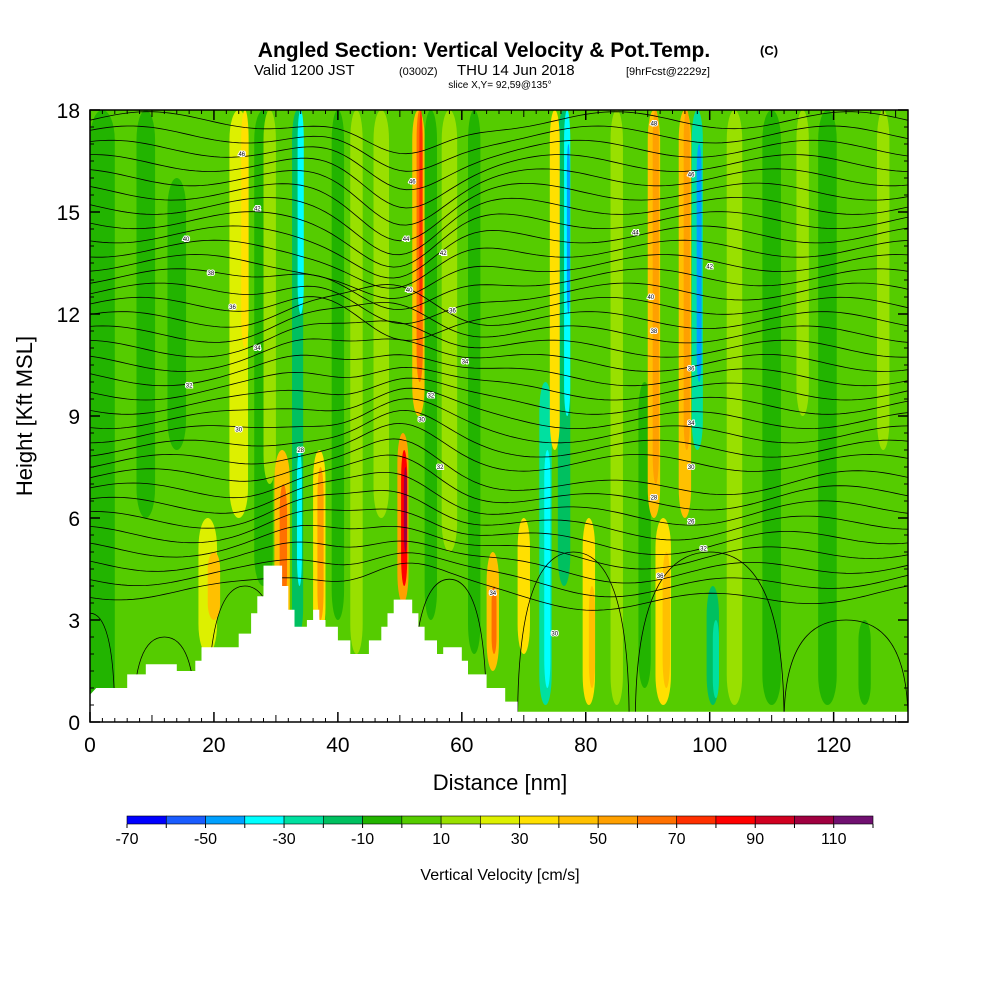  Describe the element at coordinates (677, 839) in the screenshot. I see `colorbar-tick-label: 70` at that location.